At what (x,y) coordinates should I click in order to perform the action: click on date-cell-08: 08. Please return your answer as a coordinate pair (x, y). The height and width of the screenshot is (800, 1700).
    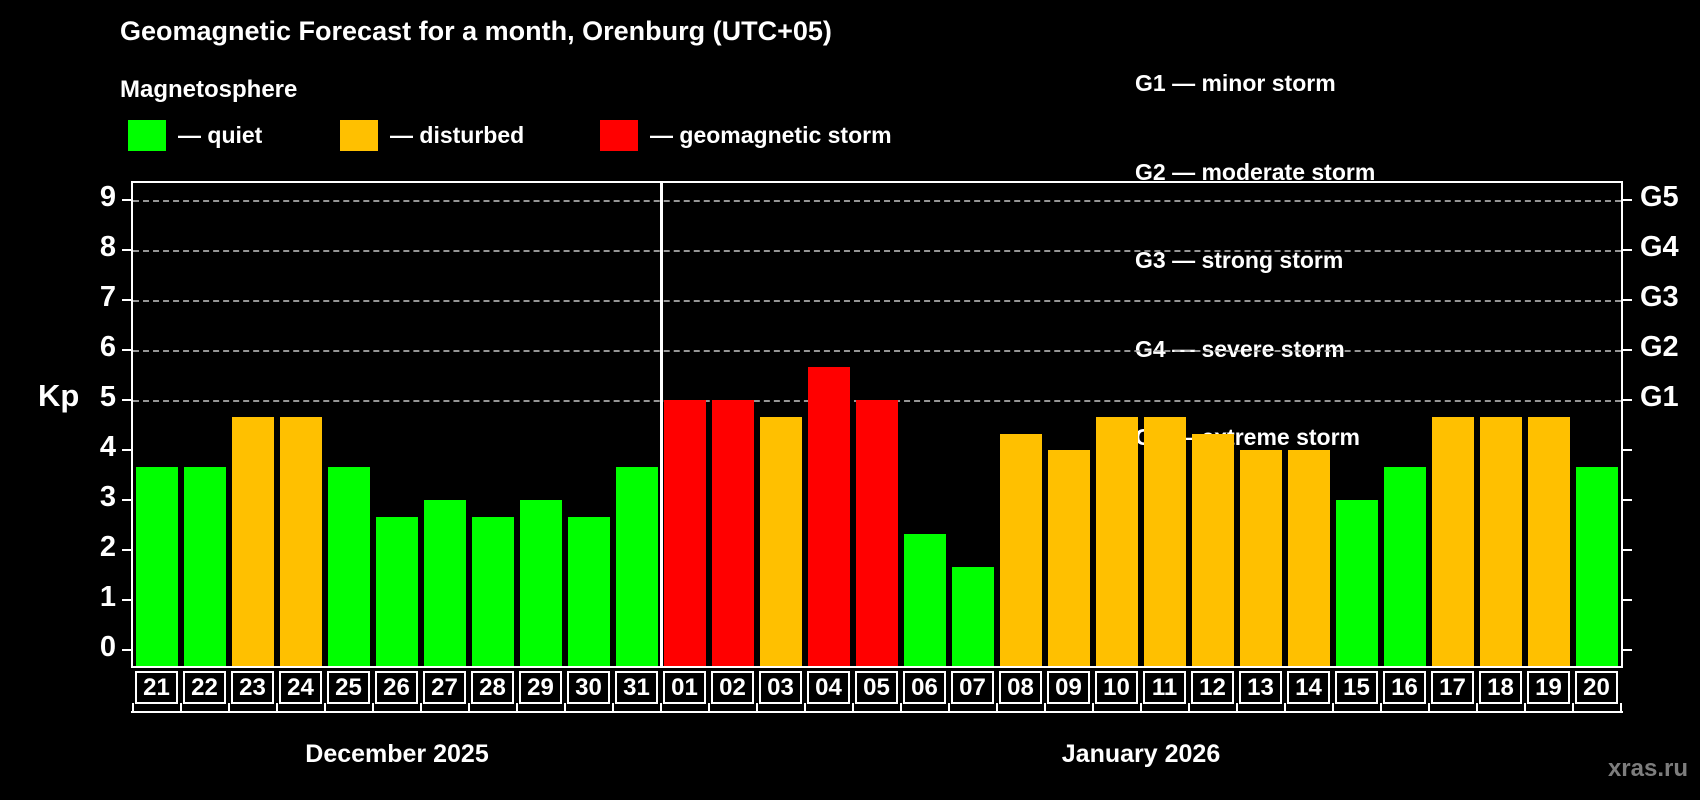
    Looking at the image, I should click on (1020, 687).